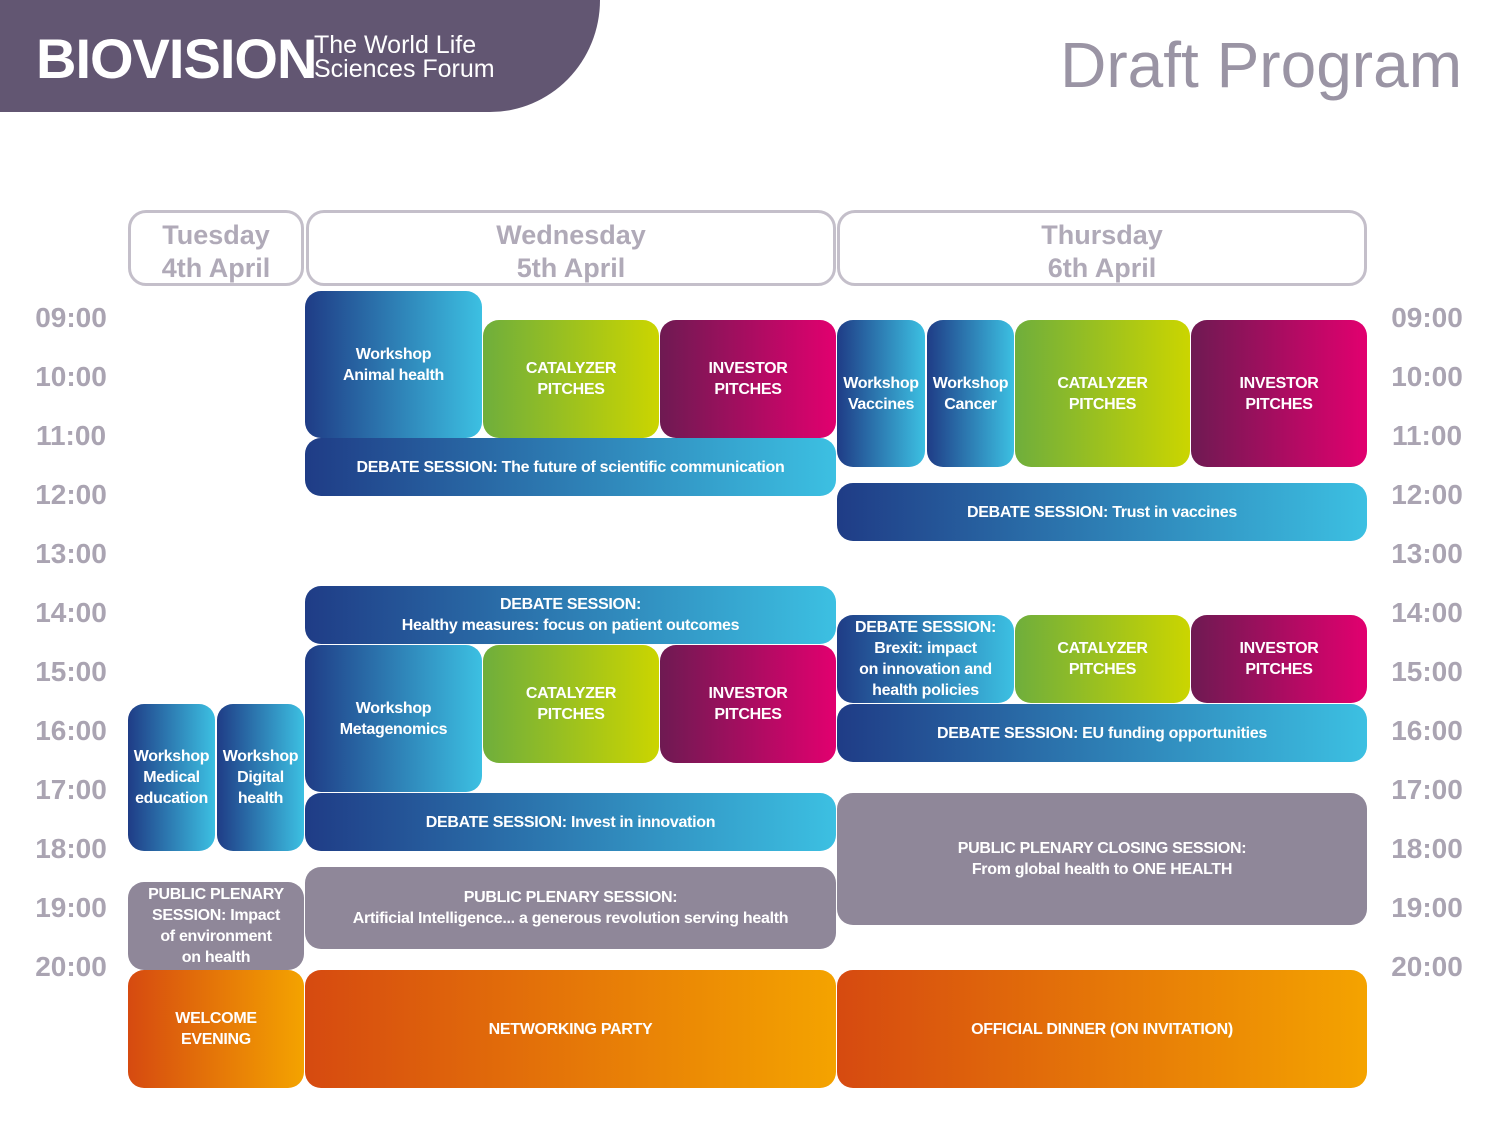  I want to click on session-line: NETWORKING PARTY, so click(570, 1029).